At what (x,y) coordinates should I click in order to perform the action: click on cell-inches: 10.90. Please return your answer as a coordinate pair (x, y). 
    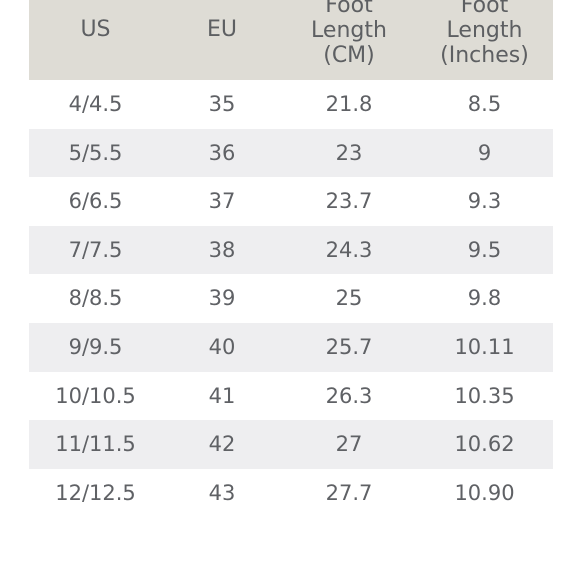
    Looking at the image, I should click on (484, 492).